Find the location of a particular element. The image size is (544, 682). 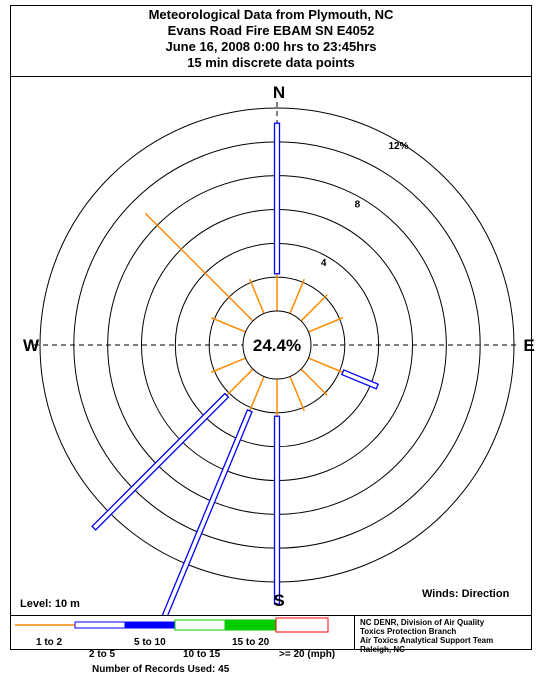

title-line-4: 15 min discrete data points is located at coordinates (271, 62).